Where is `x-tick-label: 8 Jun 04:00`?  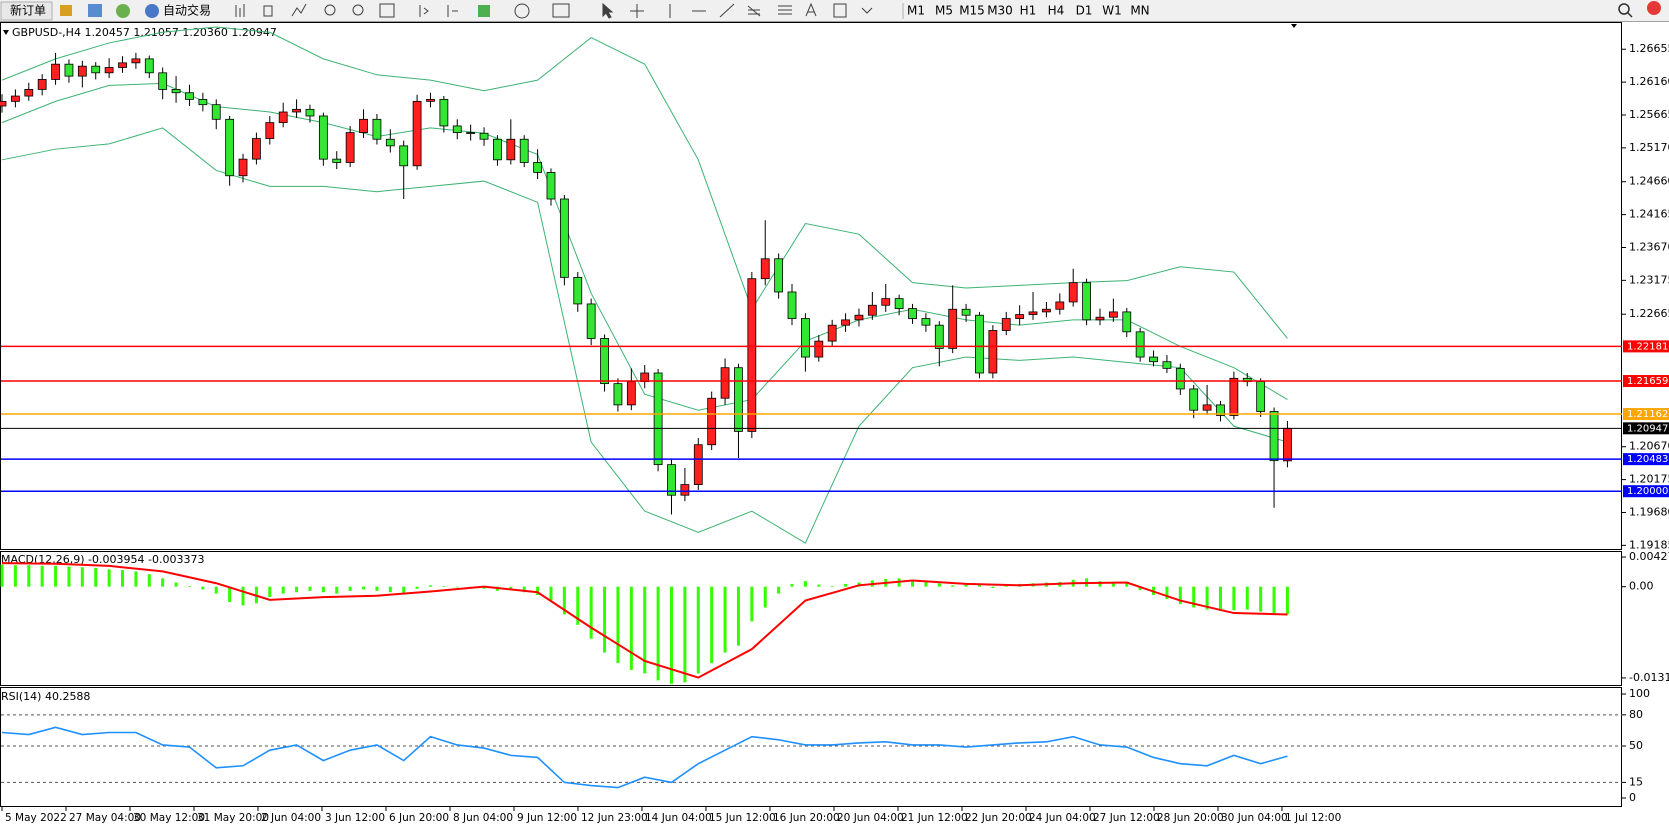
x-tick-label: 8 Jun 04:00 is located at coordinates (483, 818).